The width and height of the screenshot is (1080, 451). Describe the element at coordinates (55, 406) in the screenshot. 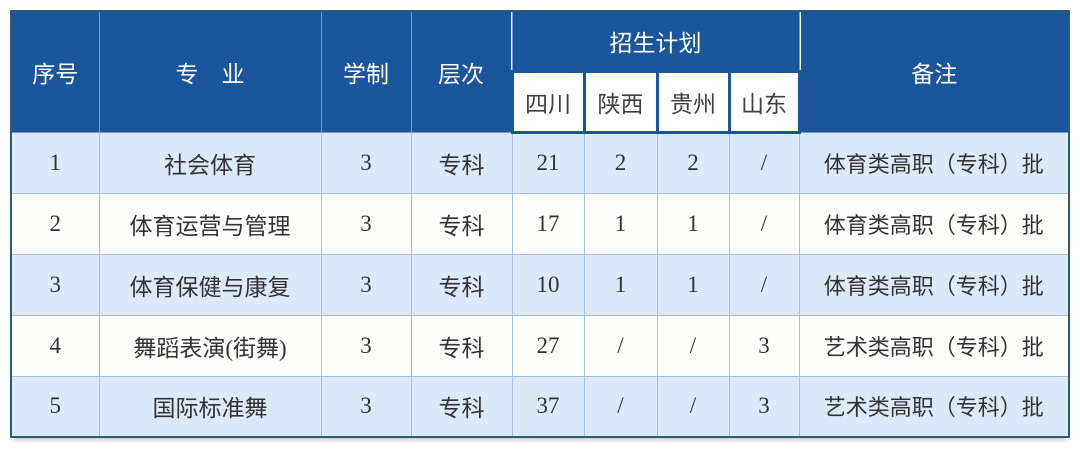

I see `cell-serial: 5` at that location.